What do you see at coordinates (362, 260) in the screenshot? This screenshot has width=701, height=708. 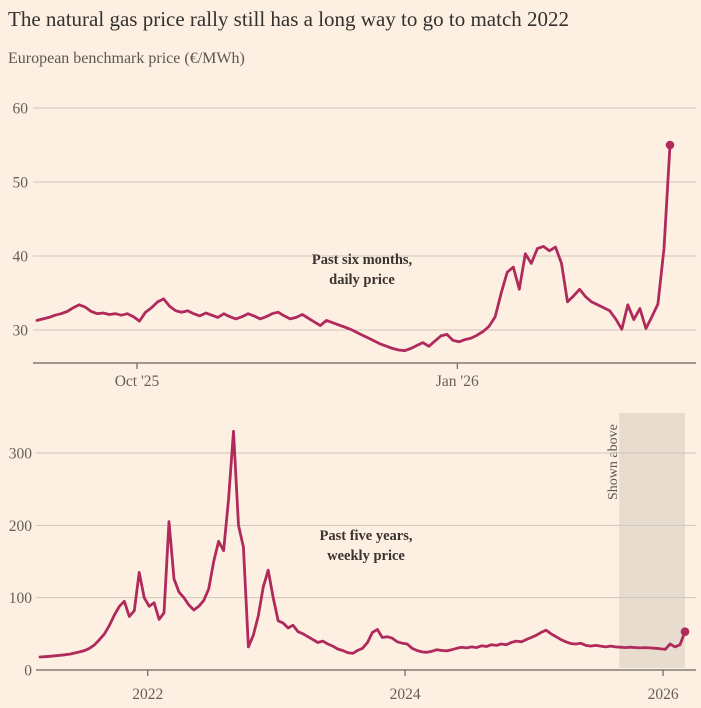 I see `series-annotation: Past six months,` at bounding box center [362, 260].